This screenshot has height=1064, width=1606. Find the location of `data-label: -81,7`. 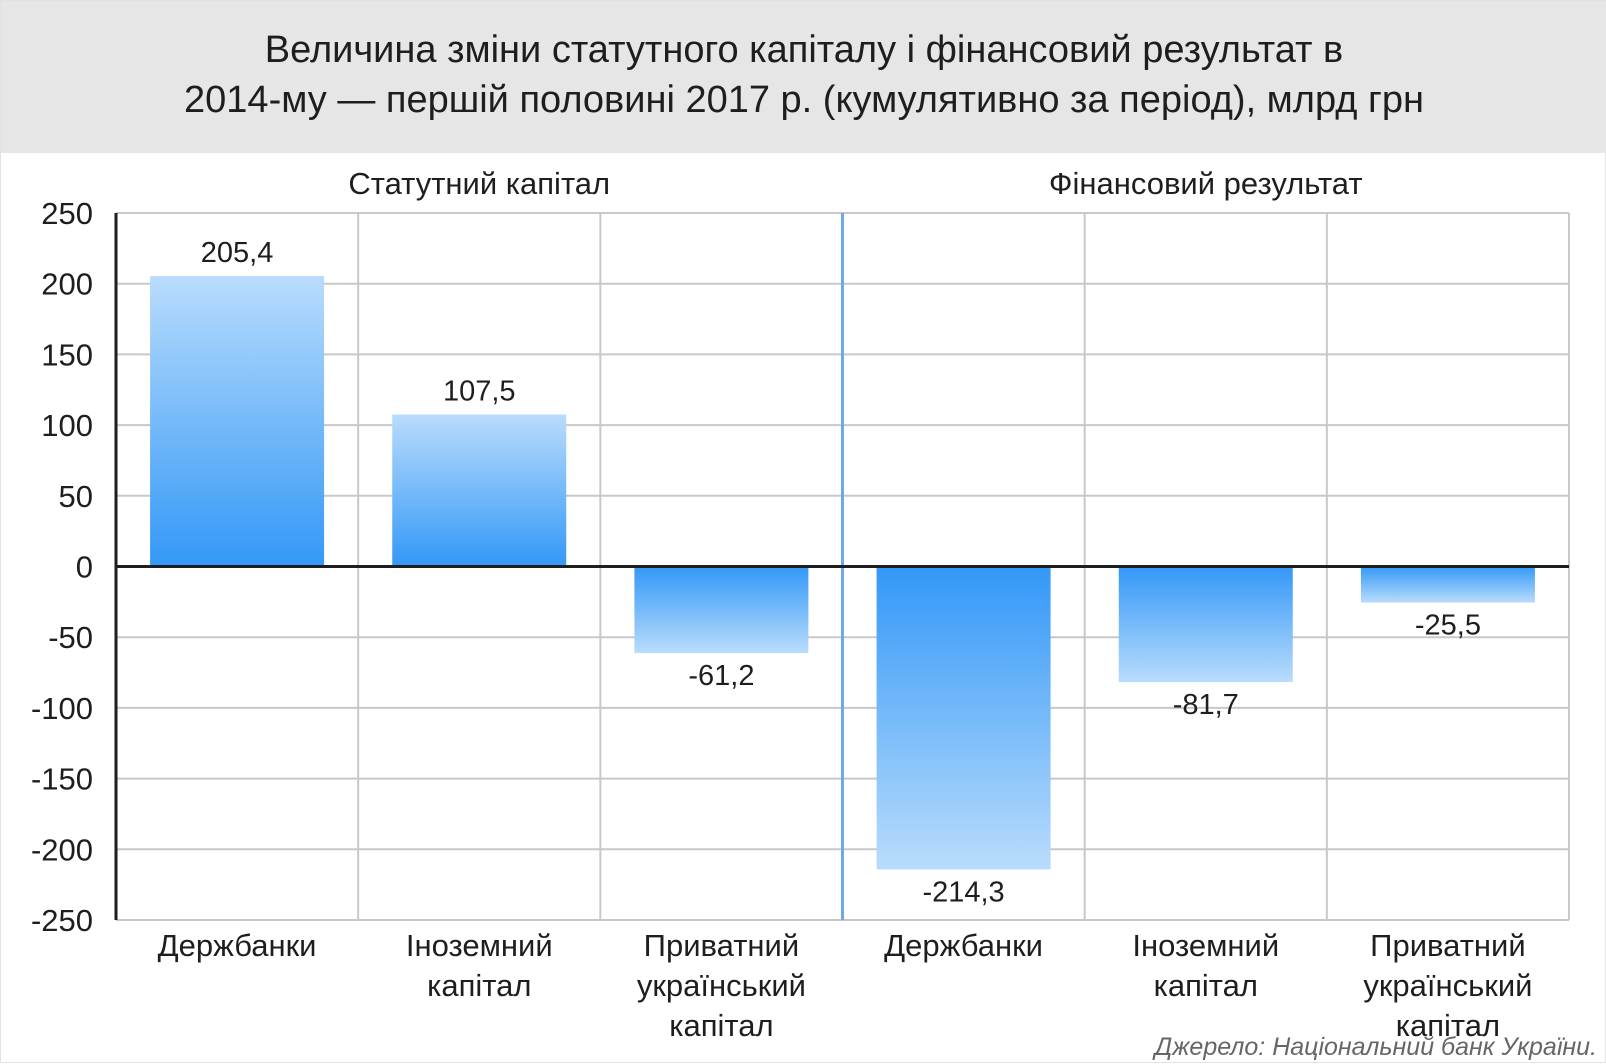

data-label: -81,7 is located at coordinates (1206, 705).